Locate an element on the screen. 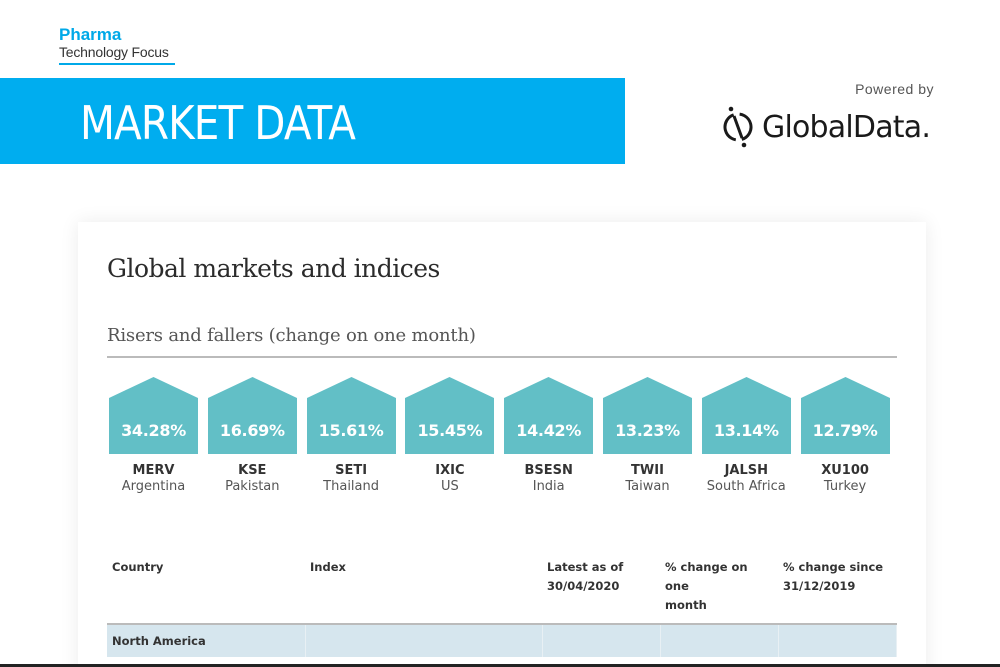  powered-by-label: Powered by is located at coordinates (894, 89).